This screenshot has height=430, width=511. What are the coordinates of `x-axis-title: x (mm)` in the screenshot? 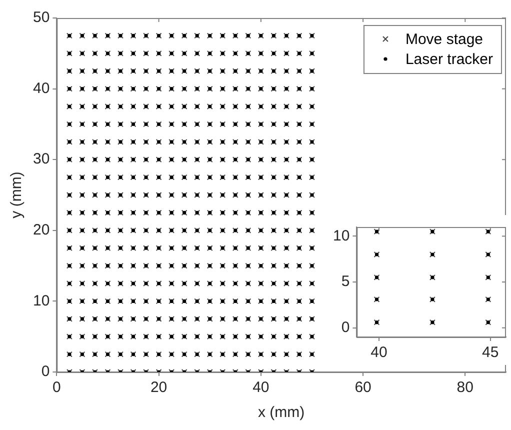 It's located at (281, 413).